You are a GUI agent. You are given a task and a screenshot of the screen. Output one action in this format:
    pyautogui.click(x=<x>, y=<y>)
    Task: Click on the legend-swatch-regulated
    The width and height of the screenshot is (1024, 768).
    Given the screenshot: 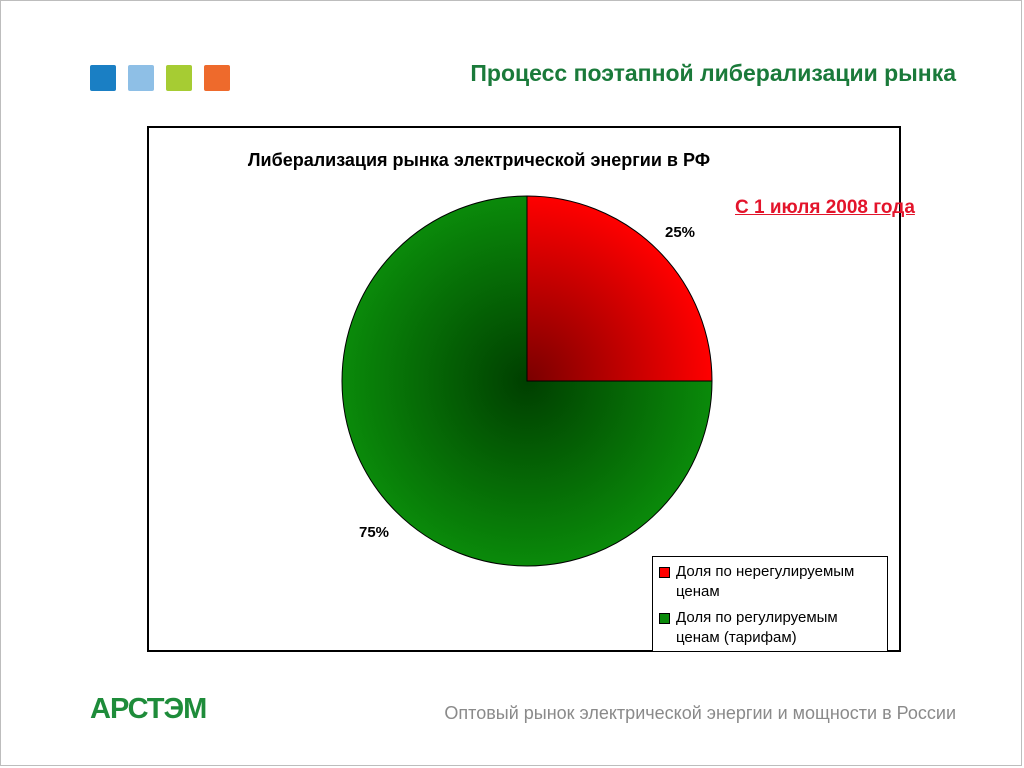 What is the action you would take?
    pyautogui.click(x=664, y=618)
    